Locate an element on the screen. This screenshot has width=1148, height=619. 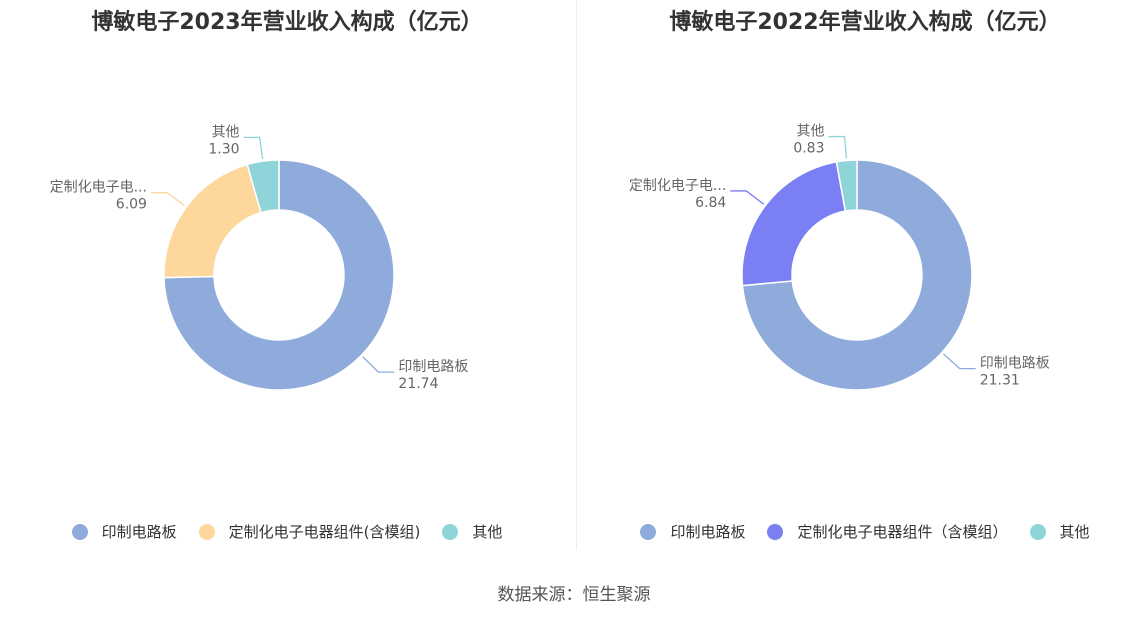
legend: 印制电路板 定制化电子电器组件(含模组) 其他 is located at coordinates (287, 531).